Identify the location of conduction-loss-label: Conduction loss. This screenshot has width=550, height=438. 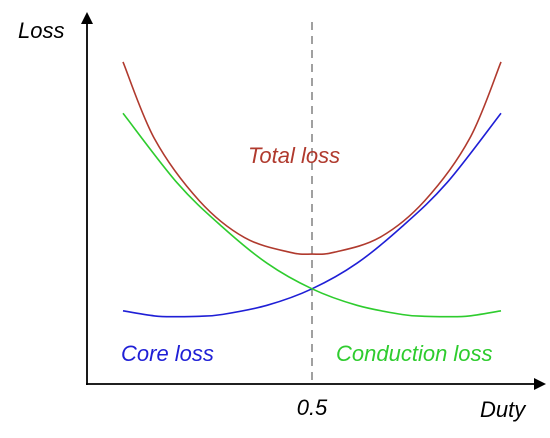
(414, 353).